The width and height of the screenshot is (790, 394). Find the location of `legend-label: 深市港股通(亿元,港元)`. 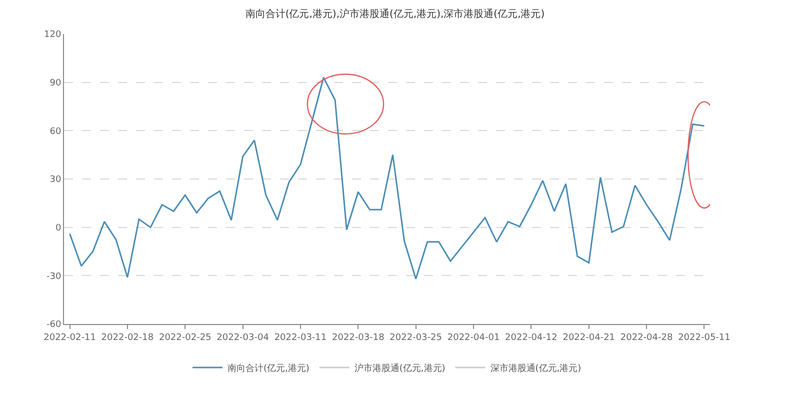

legend-label: 深市港股通(亿元,港元) is located at coordinates (536, 368).